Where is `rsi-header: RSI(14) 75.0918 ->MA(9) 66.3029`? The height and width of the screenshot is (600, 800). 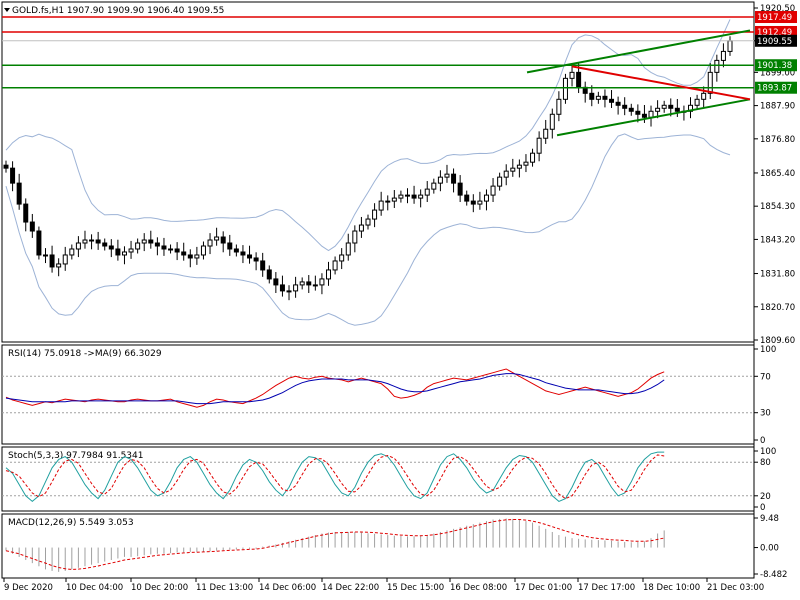 rsi-header: RSI(14) 75.0918 ->MA(9) 66.3029 is located at coordinates (85, 354).